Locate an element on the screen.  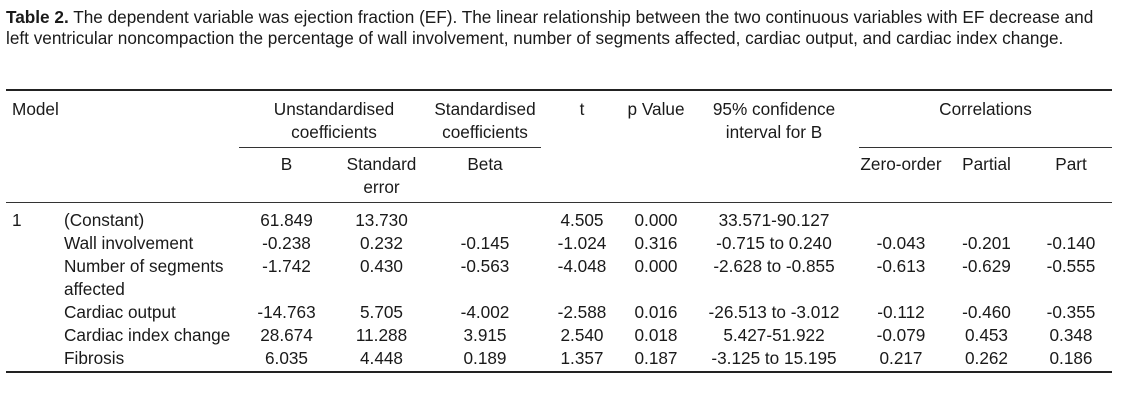
cell-beta: -4.002 is located at coordinates (485, 312).